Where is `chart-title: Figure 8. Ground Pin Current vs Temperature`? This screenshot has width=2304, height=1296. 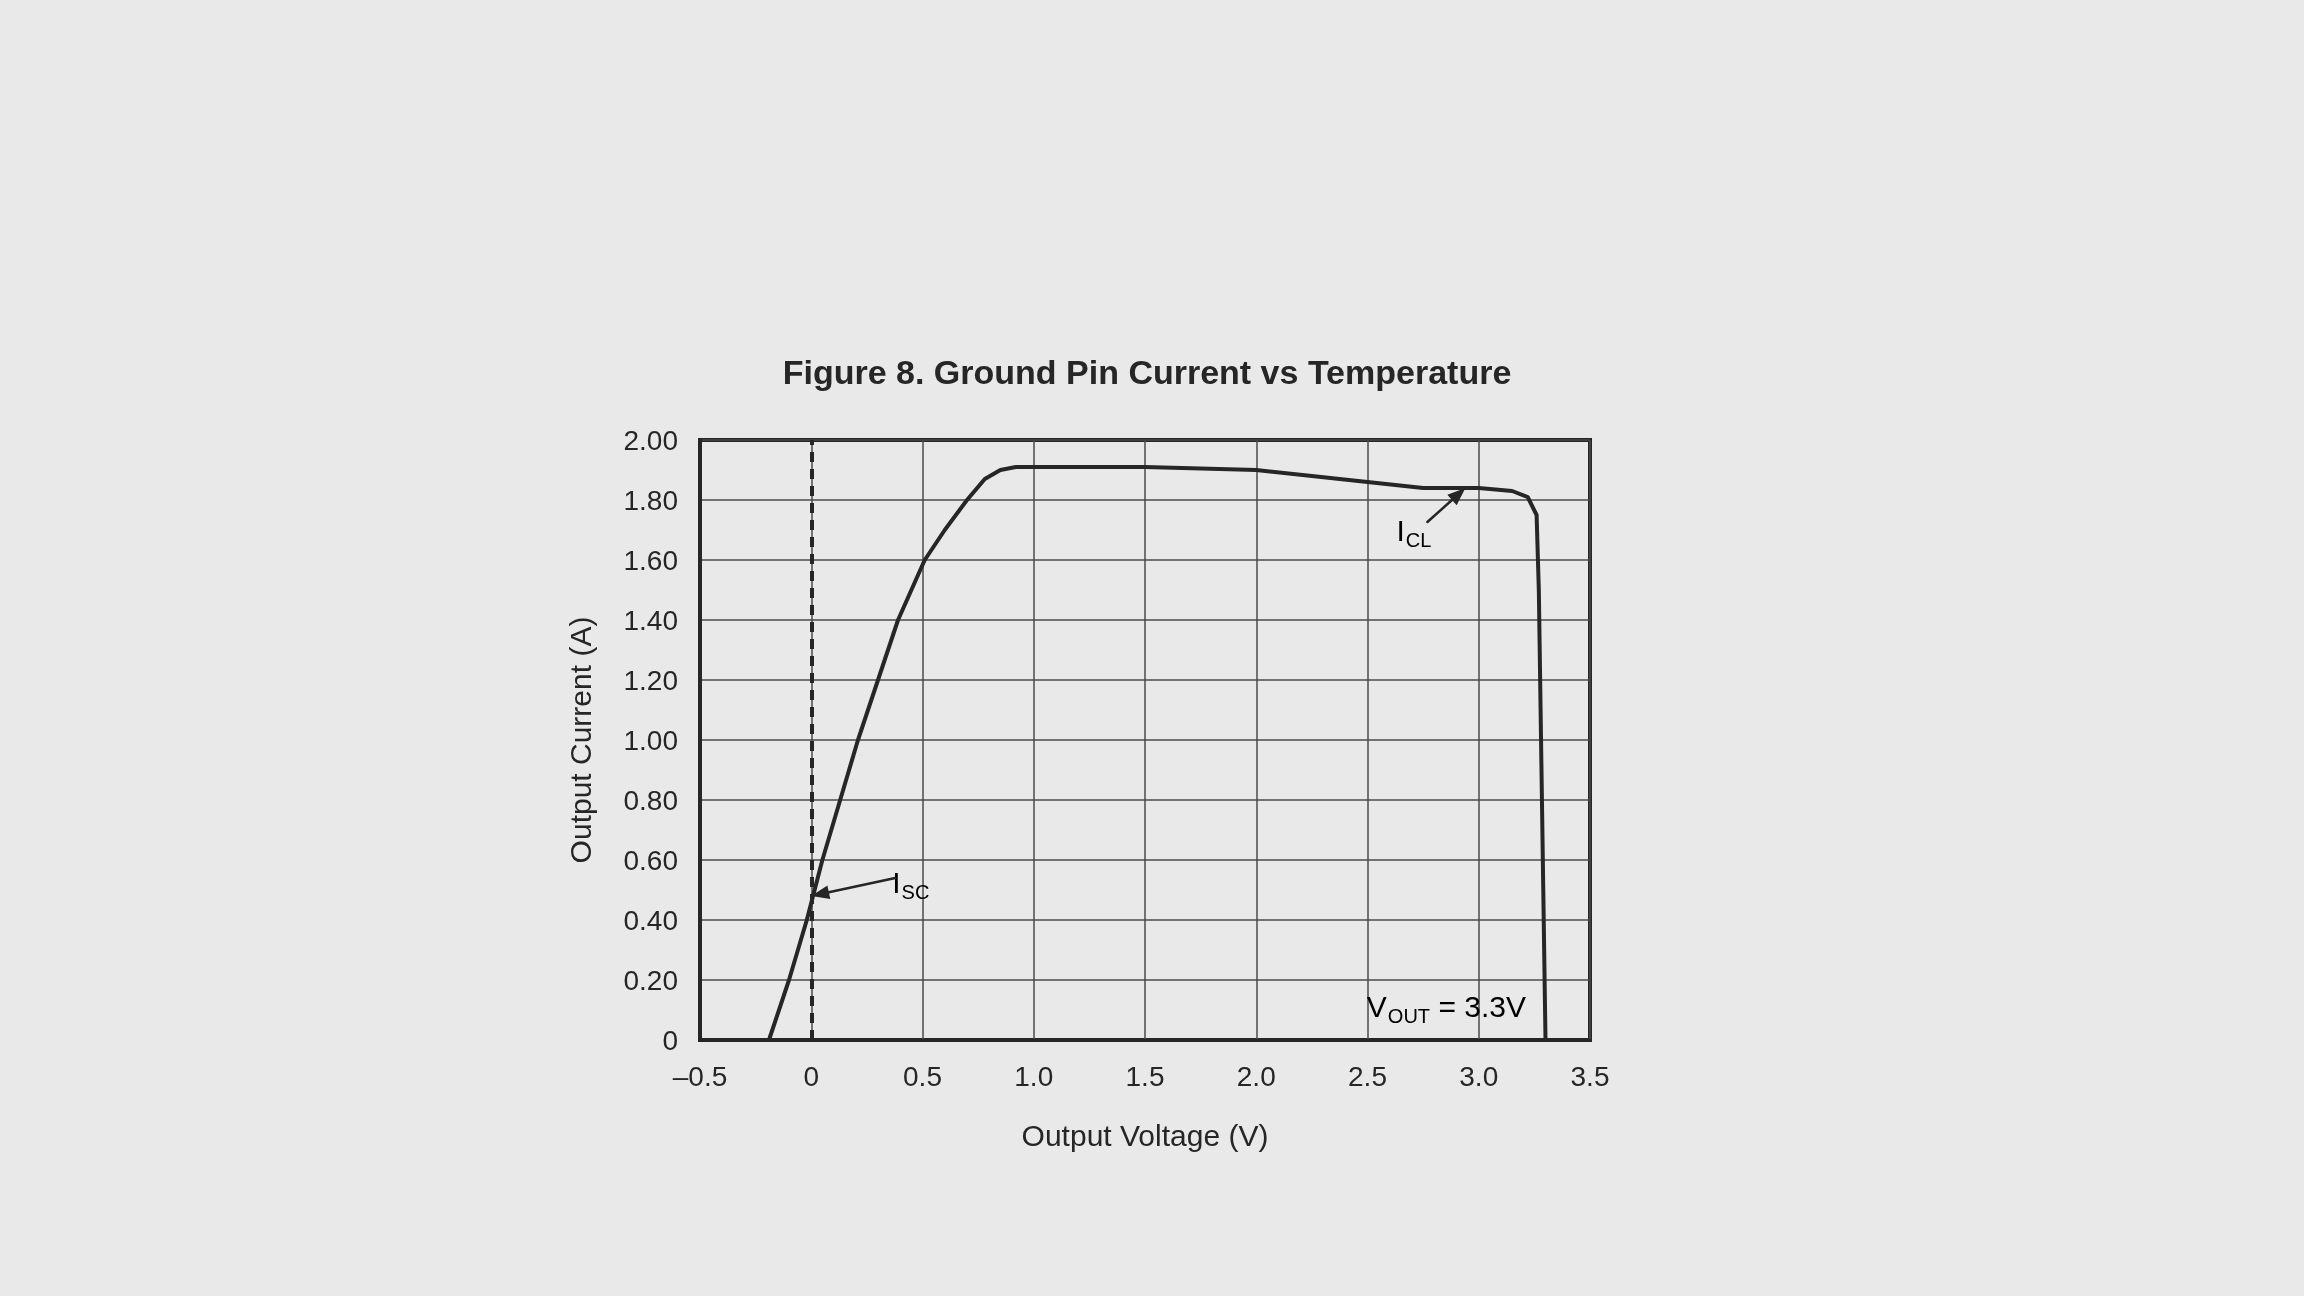 chart-title: Figure 8. Ground Pin Current vs Temperature is located at coordinates (1147, 372).